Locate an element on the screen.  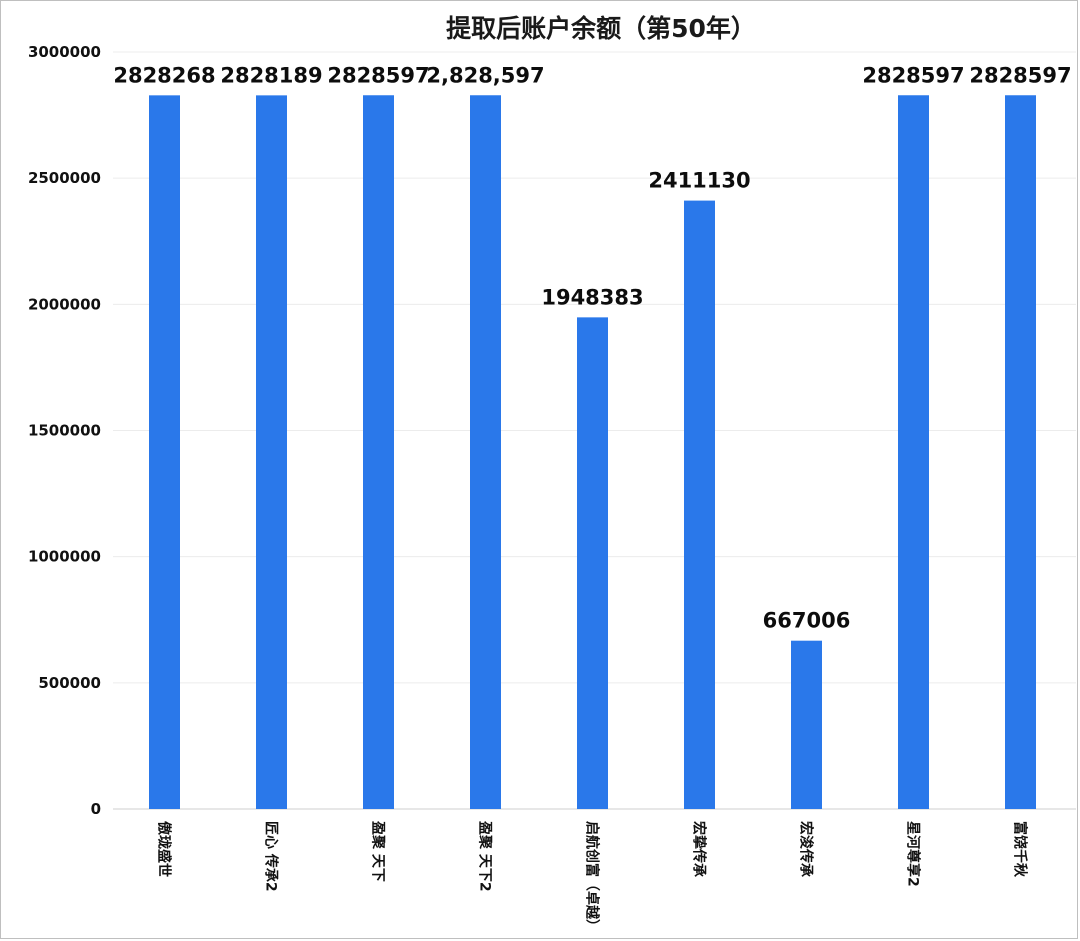
x-tick-label: 傲珑盛世 is located at coordinates (164, 849).